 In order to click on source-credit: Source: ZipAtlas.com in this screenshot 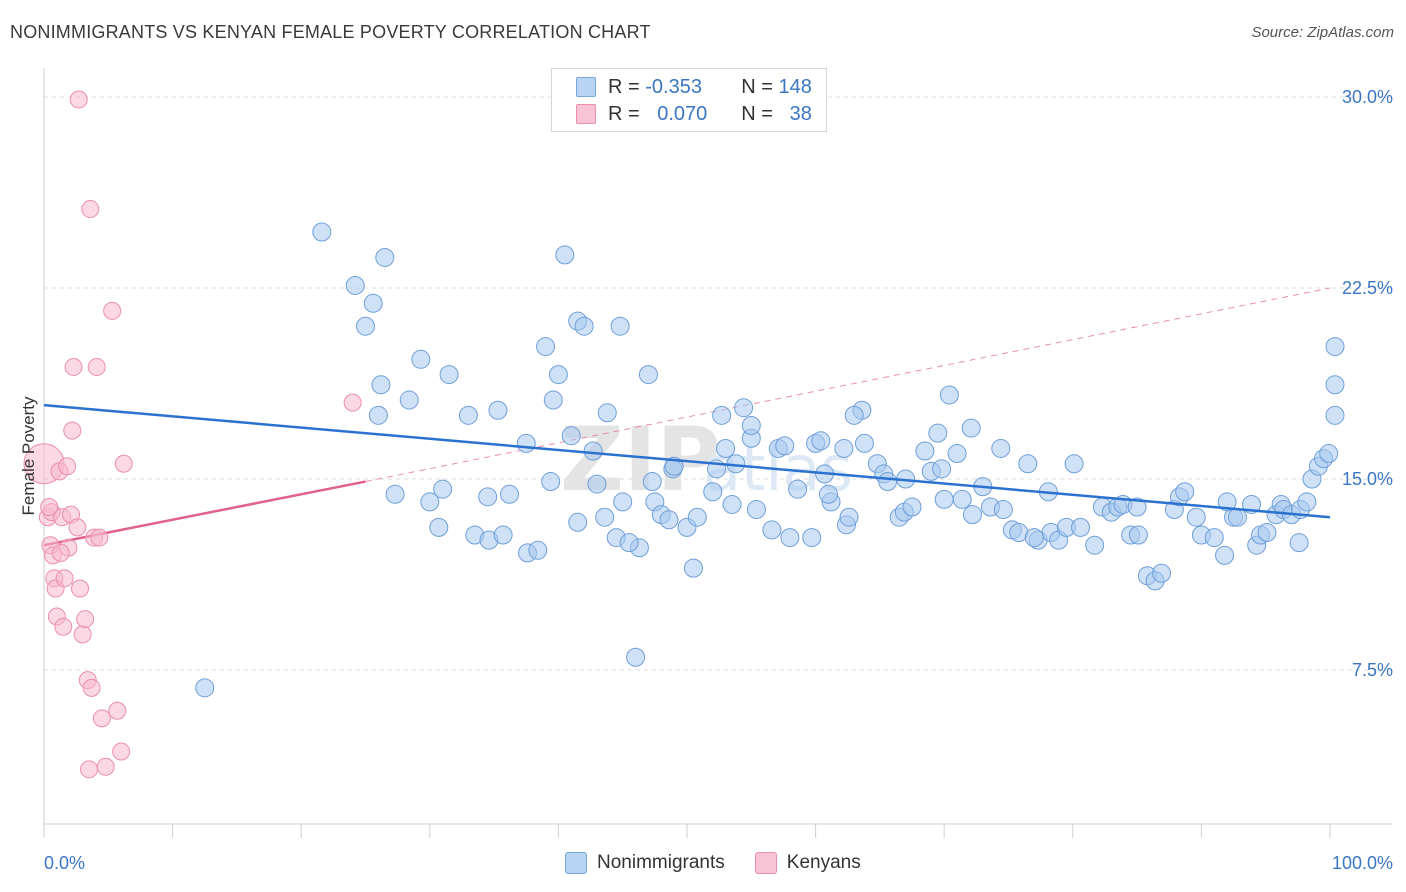, I will do `click(1322, 32)`.